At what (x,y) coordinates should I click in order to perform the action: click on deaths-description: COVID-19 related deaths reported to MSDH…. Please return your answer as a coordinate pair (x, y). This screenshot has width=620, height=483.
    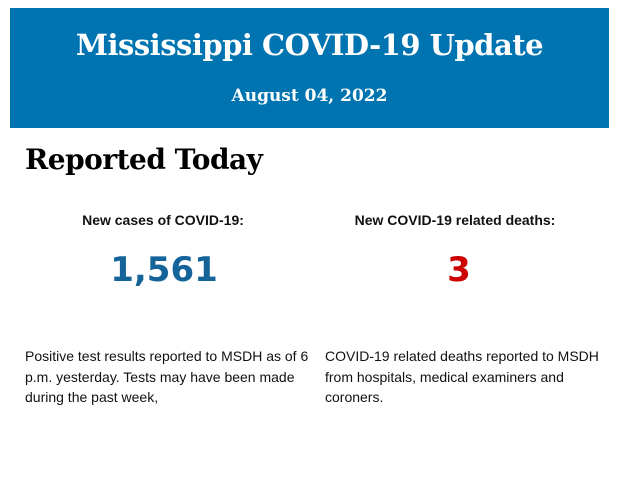
    Looking at the image, I should click on (462, 376).